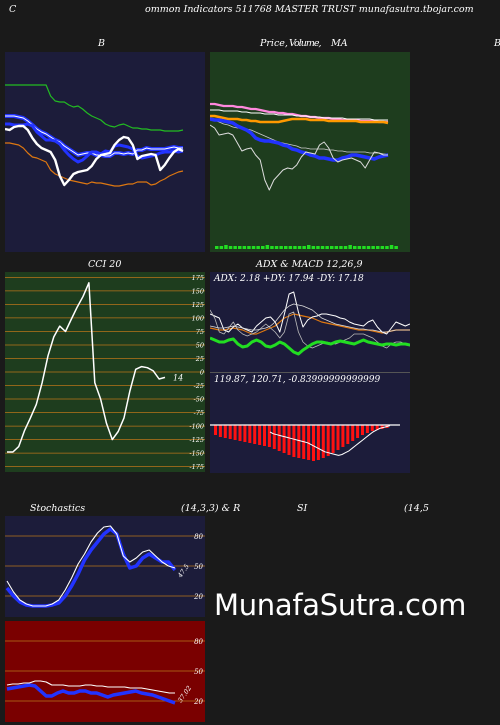 The height and width of the screenshot is (725, 500). I want to click on cci-tick-label: 175, so click(198, 278).